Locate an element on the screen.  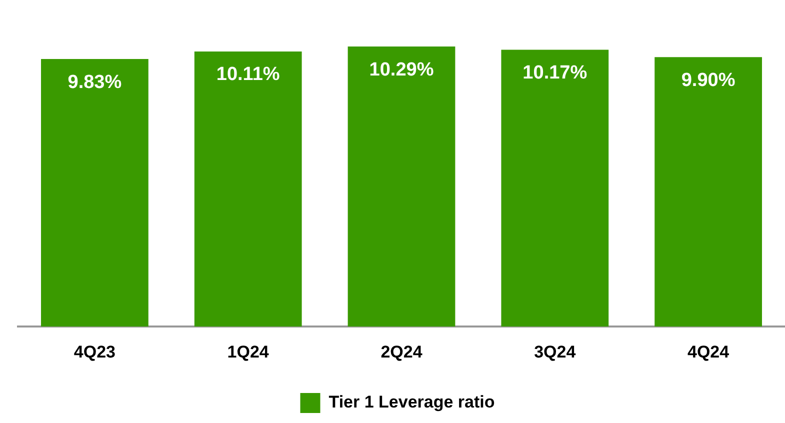
x-tick-label: 1Q24 is located at coordinates (248, 352).